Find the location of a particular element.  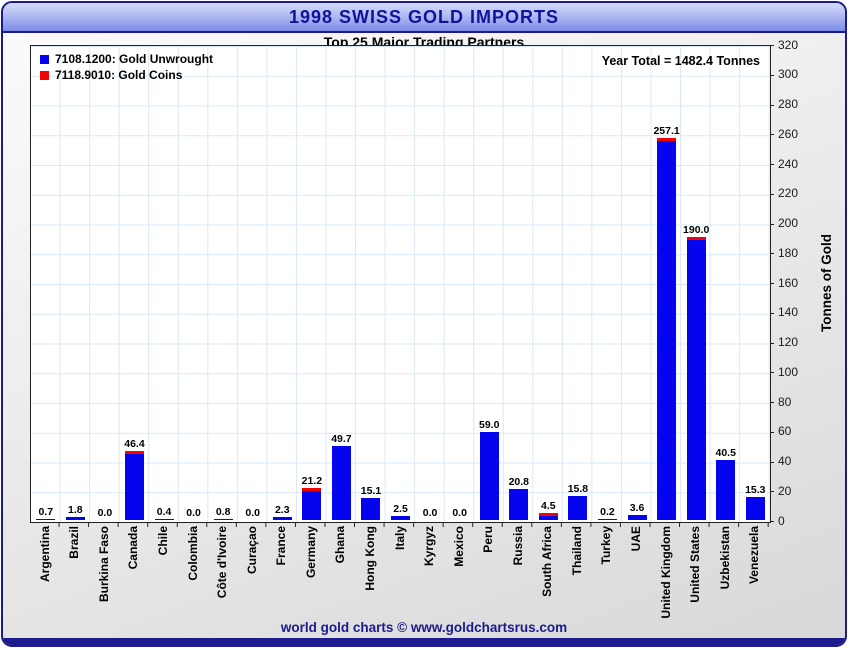

x-axis-label: Kyrgyz is located at coordinates (429, 546).